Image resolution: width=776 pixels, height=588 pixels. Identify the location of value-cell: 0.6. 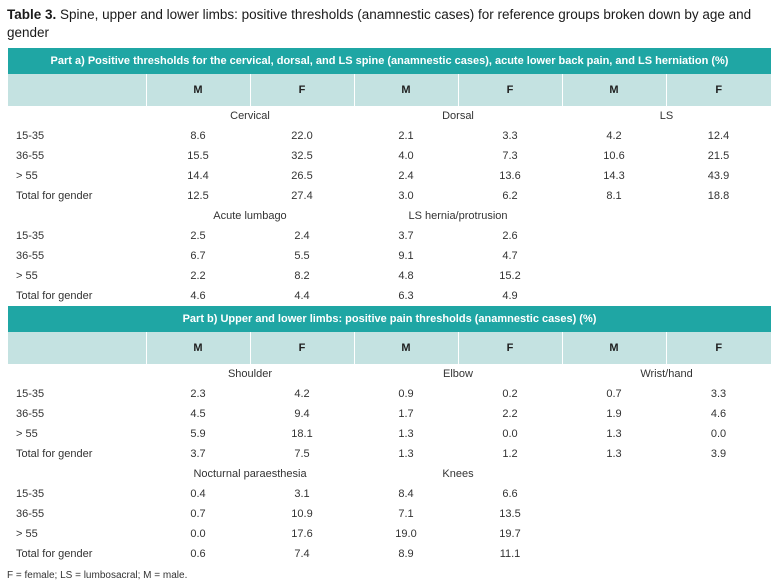
(198, 554).